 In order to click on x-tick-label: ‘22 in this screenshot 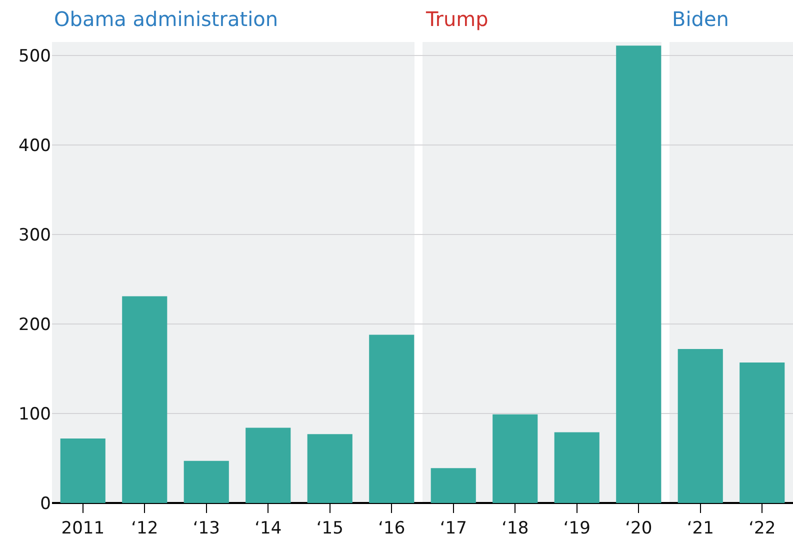, I will do `click(762, 528)`.